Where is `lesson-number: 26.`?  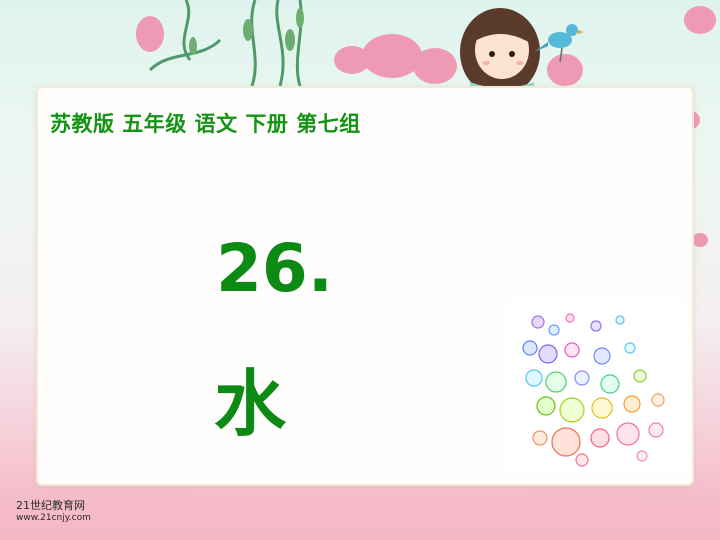 lesson-number: 26. is located at coordinates (274, 269).